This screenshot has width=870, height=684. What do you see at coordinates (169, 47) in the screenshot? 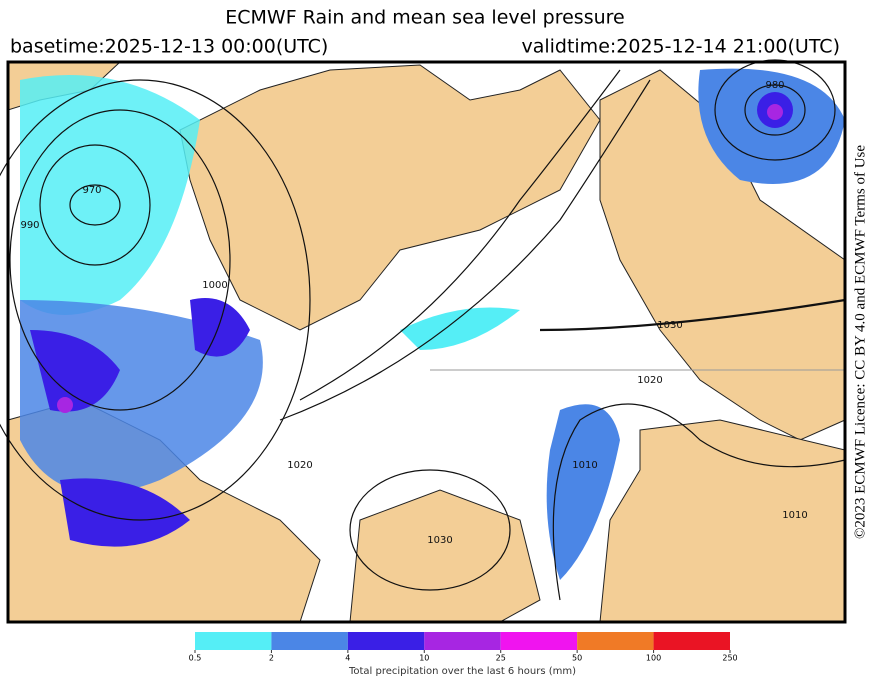
I see `basetime: basetime:2025-12-13 00:00(UTC)` at bounding box center [169, 47].